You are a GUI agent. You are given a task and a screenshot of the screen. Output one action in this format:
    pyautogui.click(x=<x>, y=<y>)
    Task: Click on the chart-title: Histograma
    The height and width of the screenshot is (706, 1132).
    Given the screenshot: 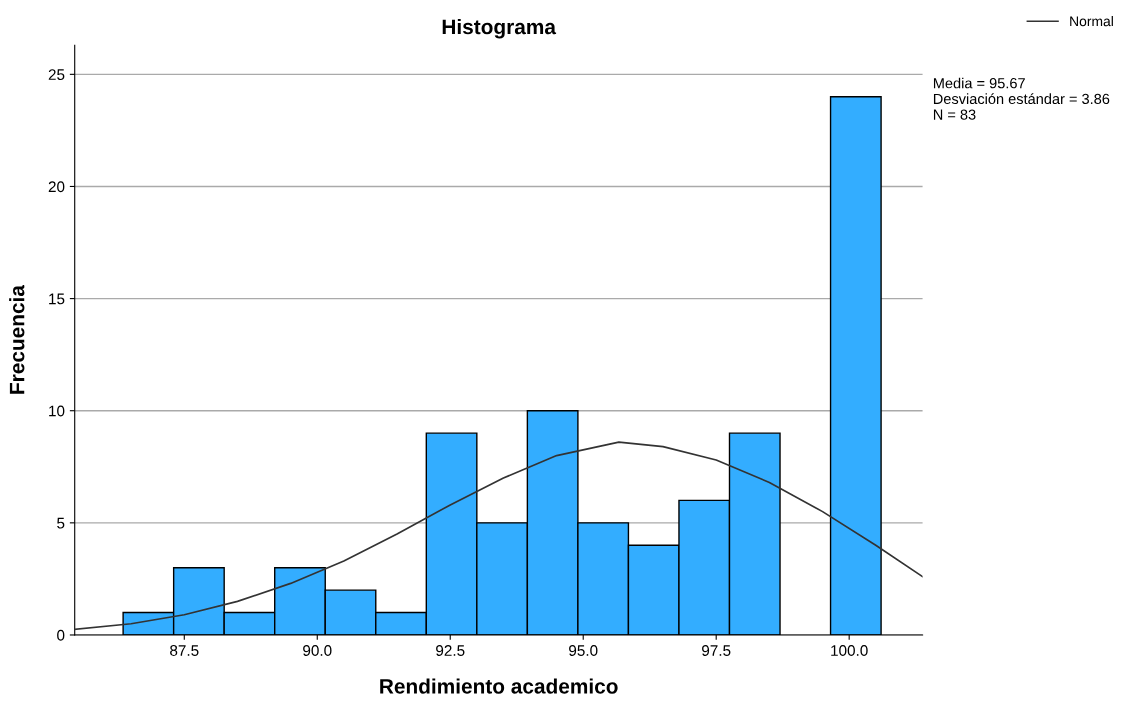 What is the action you would take?
    pyautogui.click(x=499, y=28)
    